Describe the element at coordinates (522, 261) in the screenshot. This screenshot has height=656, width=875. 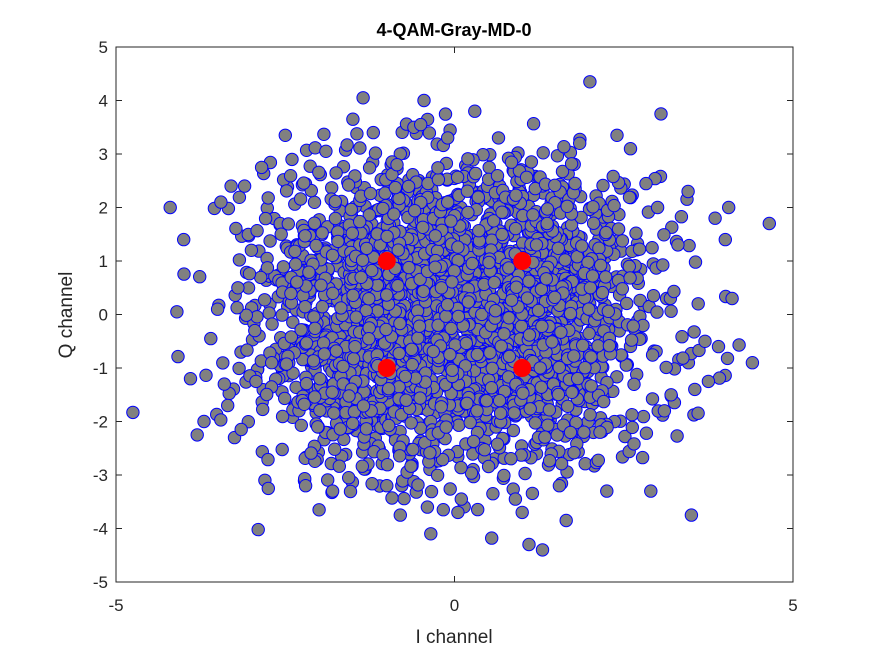
I see `reference-point` at that location.